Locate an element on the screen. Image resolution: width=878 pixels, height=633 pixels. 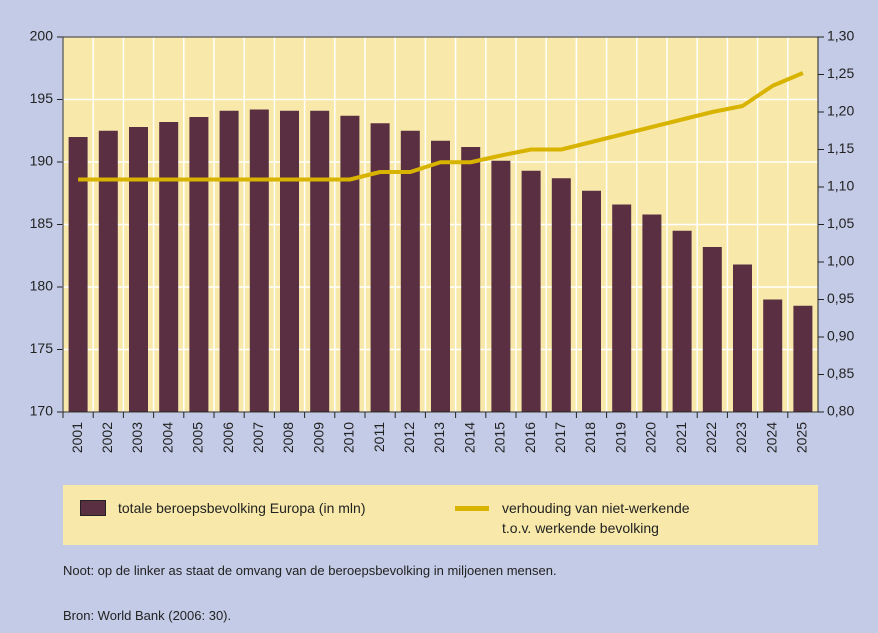
y-tick-label: 190 is located at coordinates (42, 161).